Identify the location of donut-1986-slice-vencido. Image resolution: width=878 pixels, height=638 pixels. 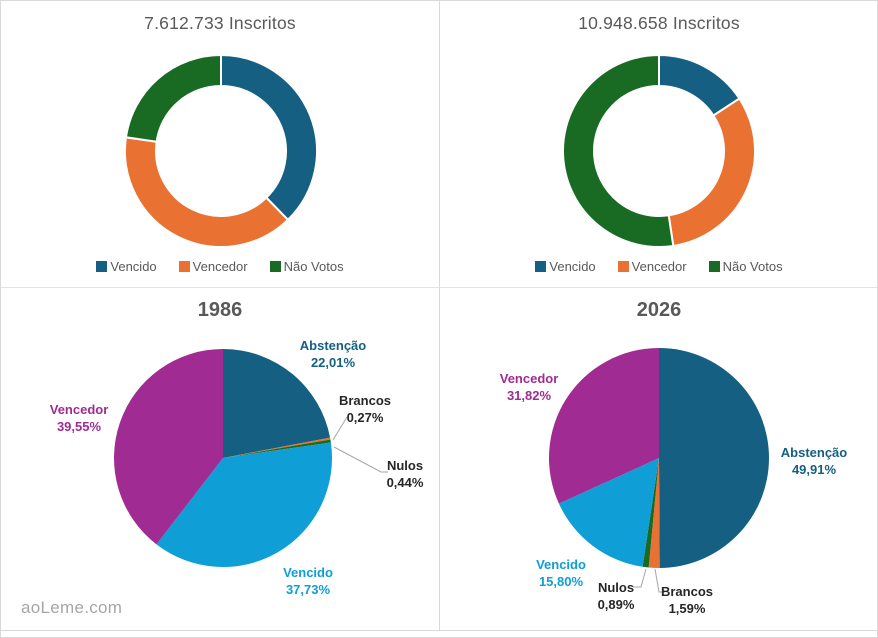
(269, 137).